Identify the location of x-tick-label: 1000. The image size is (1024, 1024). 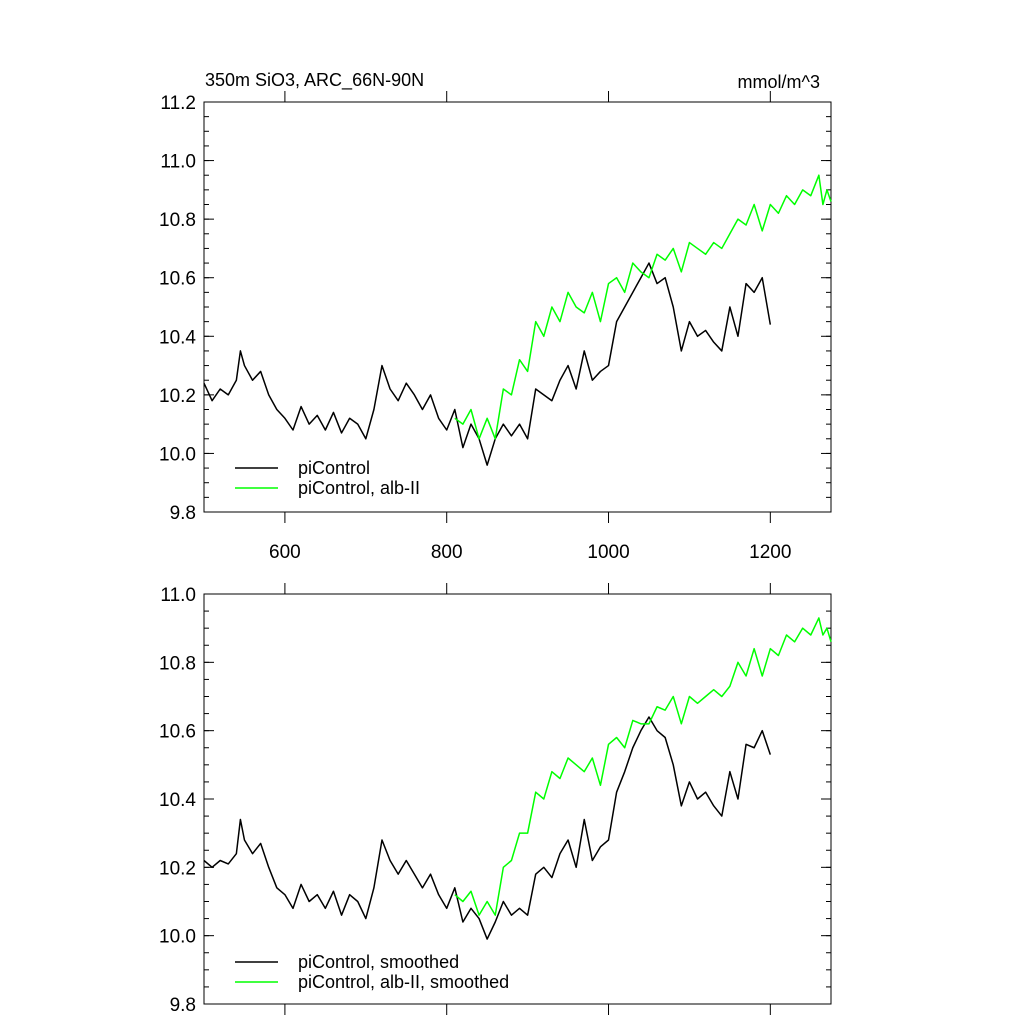
(608, 552).